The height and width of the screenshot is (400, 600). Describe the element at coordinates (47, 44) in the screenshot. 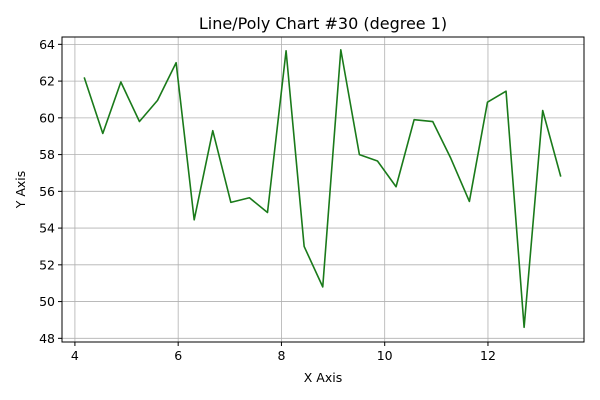

I see `y-tick-label: 64` at that location.